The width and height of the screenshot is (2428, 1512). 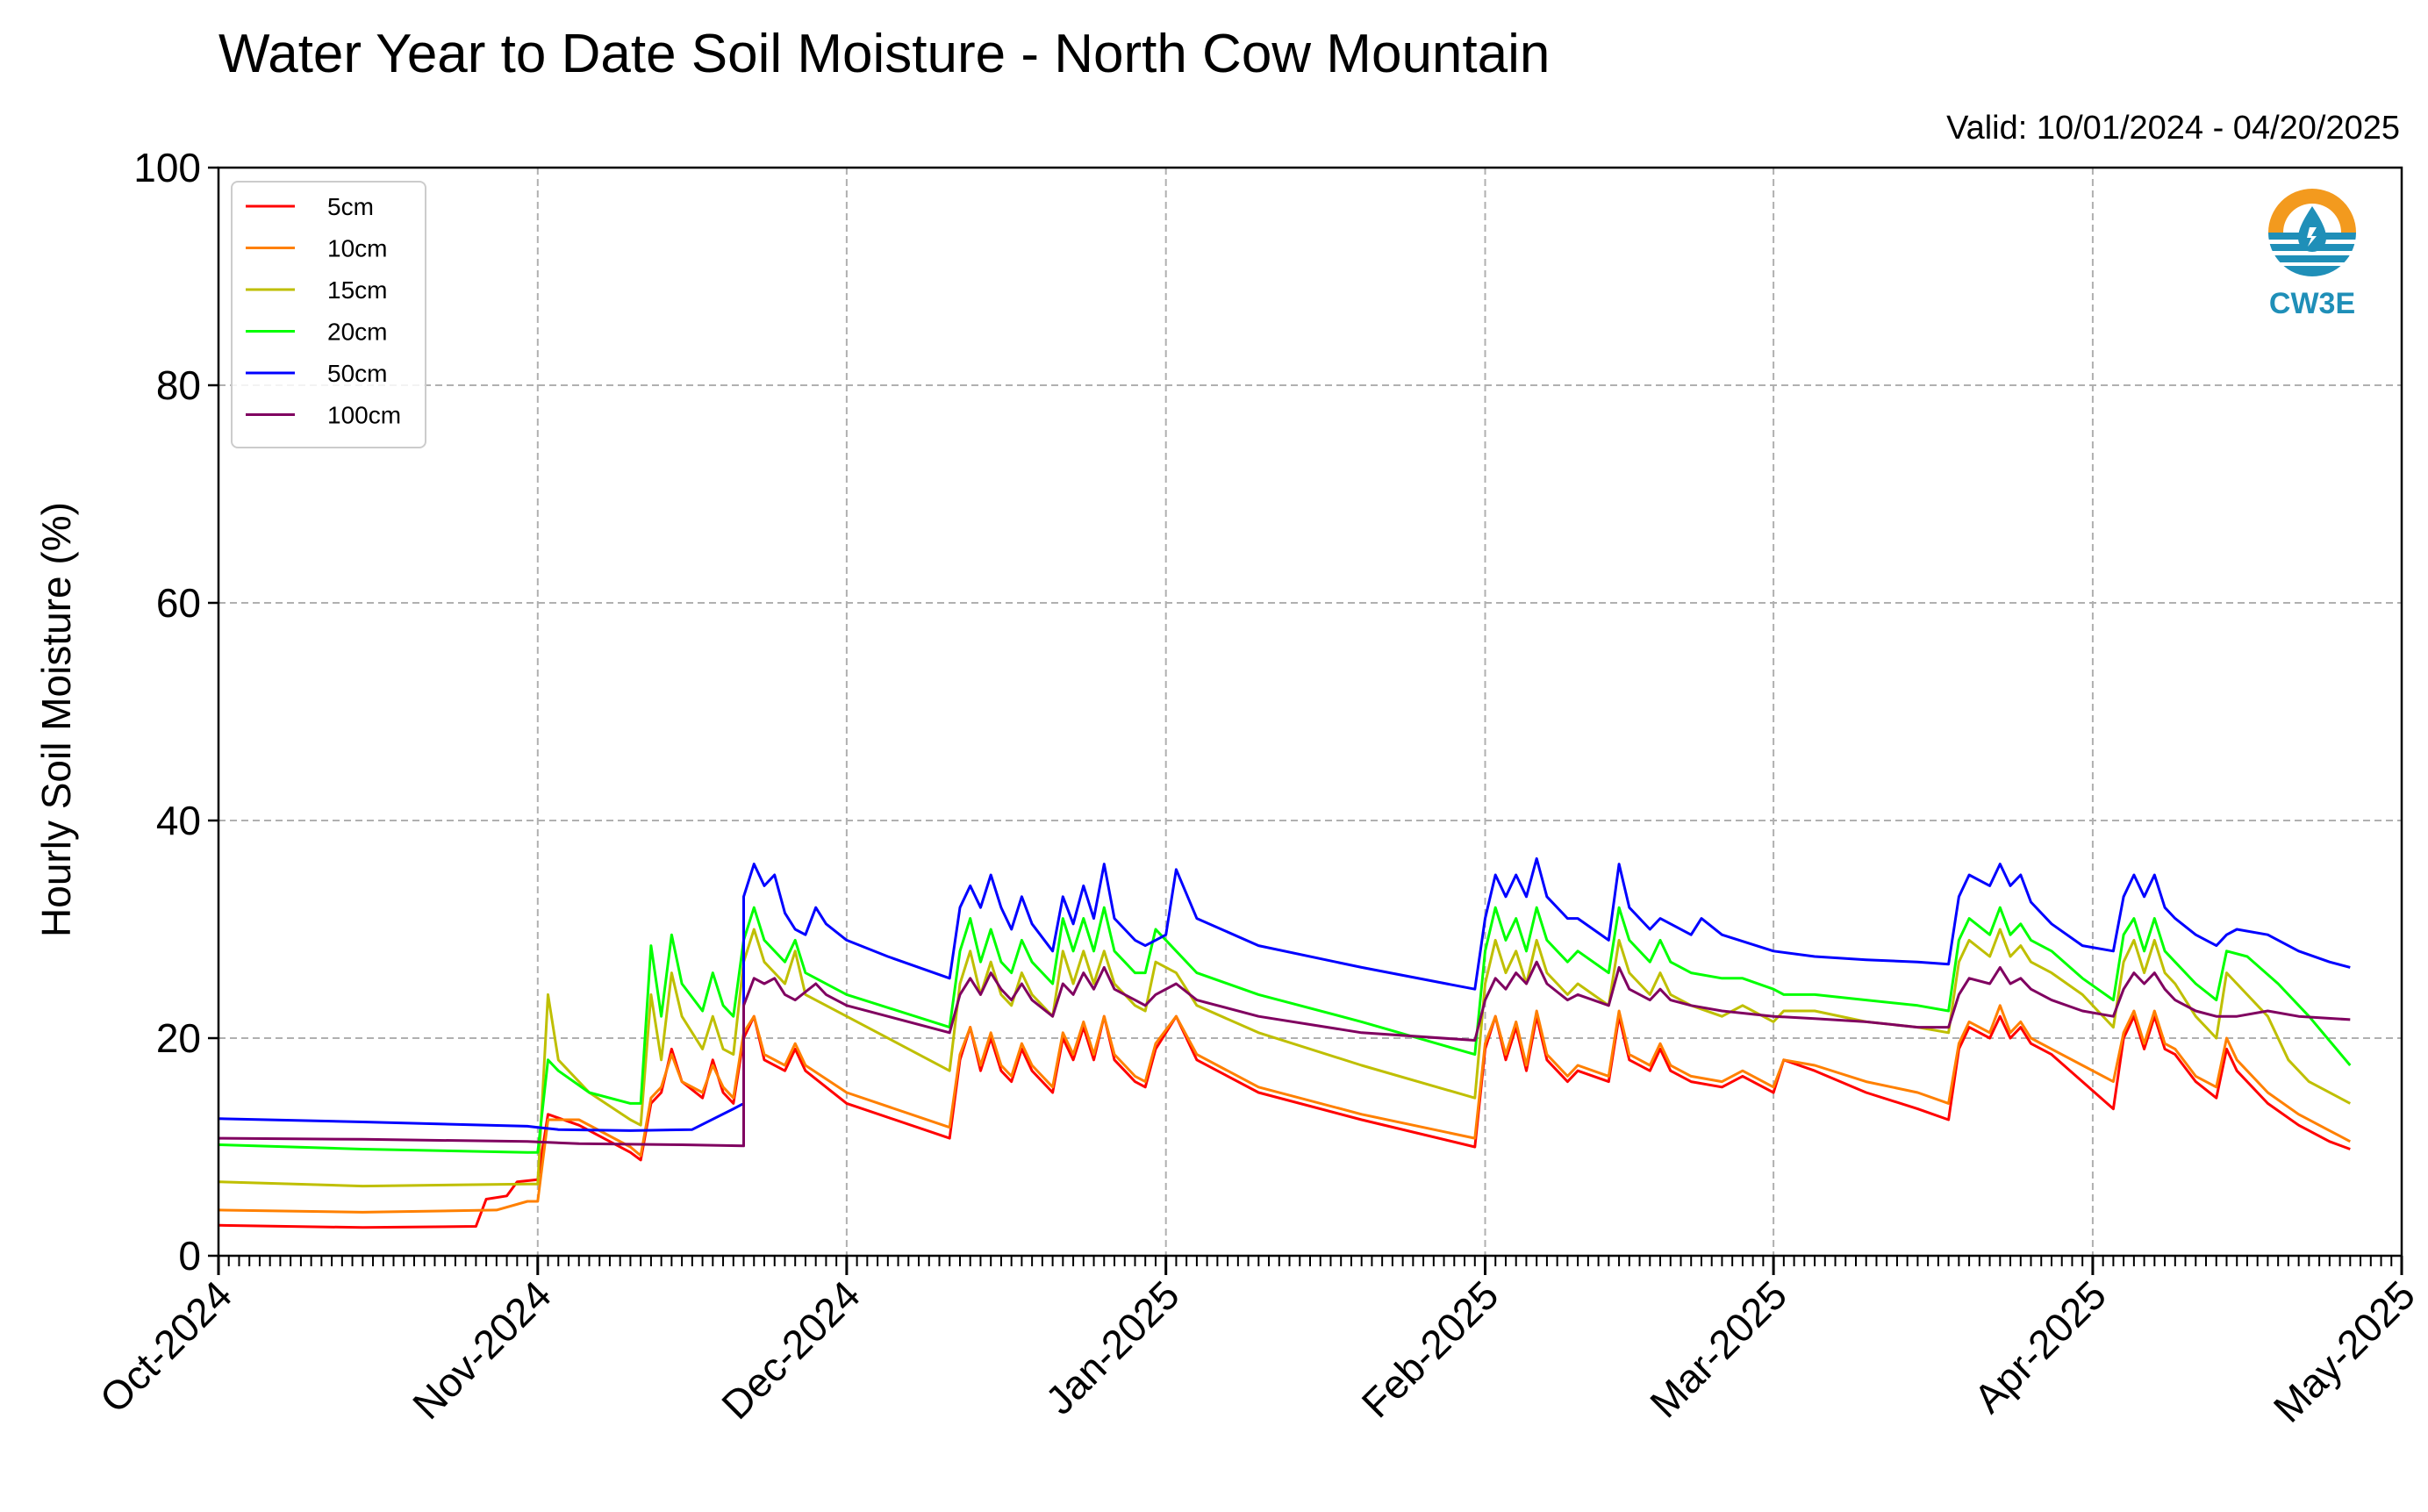 I want to click on y-tick-label: 60, so click(x=178, y=603).